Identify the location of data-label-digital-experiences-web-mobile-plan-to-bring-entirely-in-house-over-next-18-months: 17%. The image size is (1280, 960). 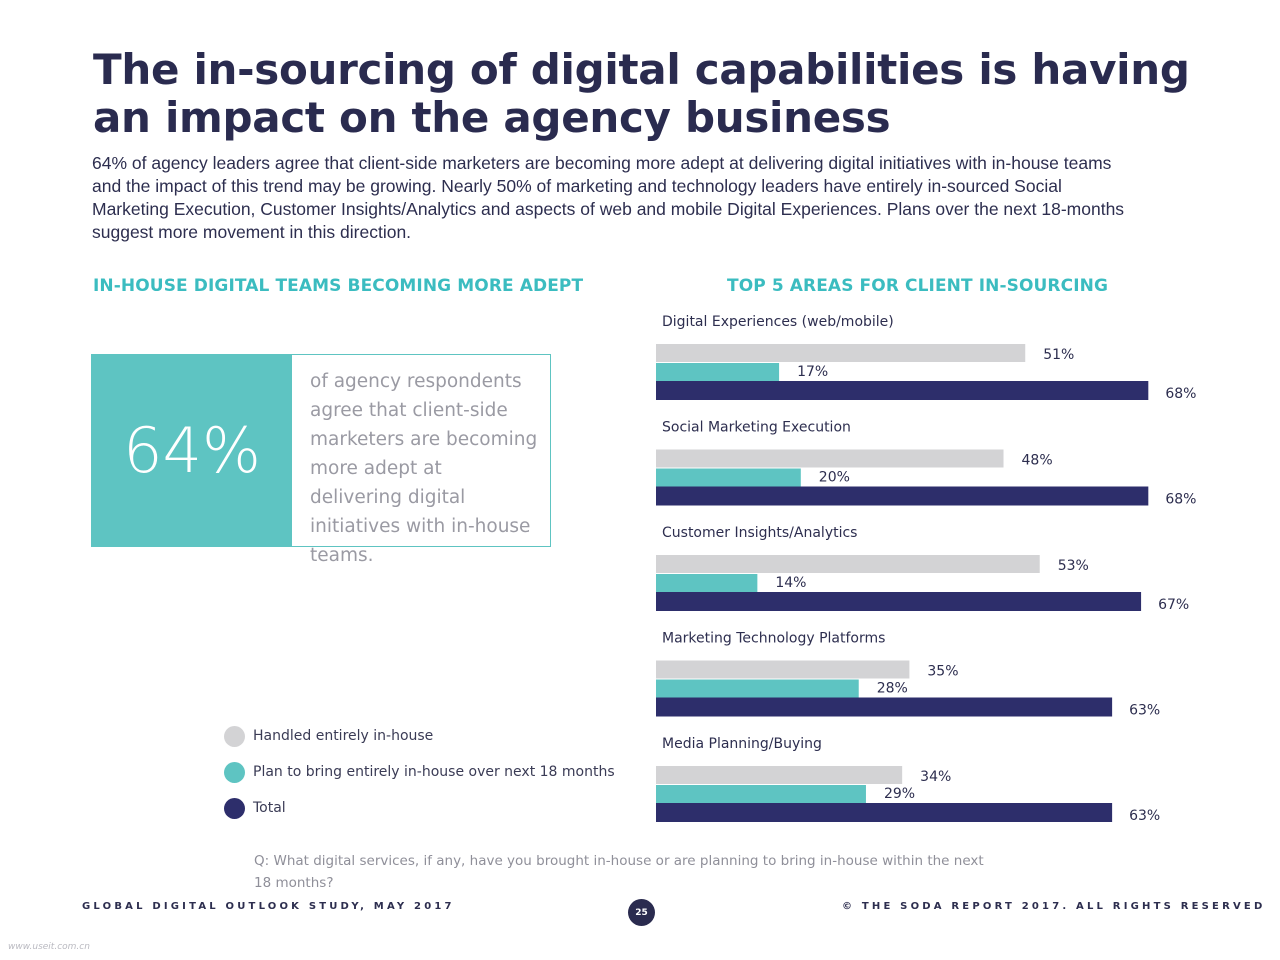
(812, 372).